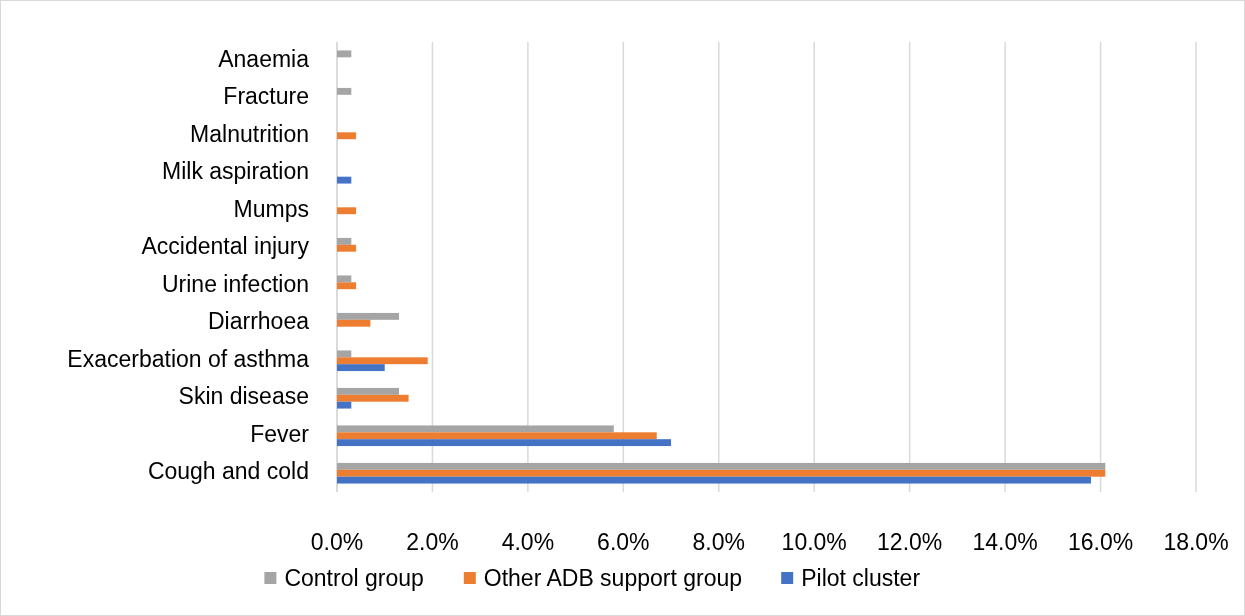  Describe the element at coordinates (243, 396) in the screenshot. I see `y-tick-label: Skin disease` at that location.